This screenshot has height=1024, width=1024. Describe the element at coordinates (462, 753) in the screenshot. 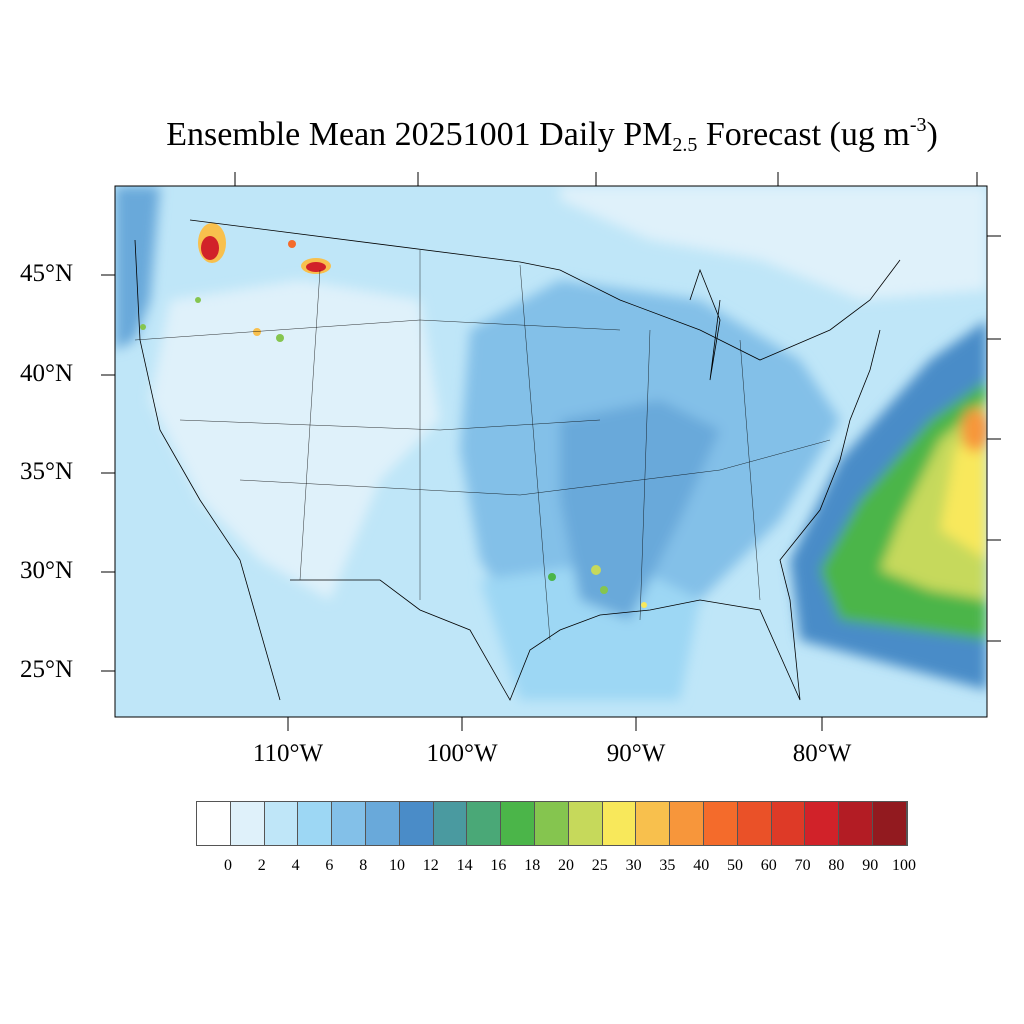

I see `lon-label-100w: 100°W` at that location.